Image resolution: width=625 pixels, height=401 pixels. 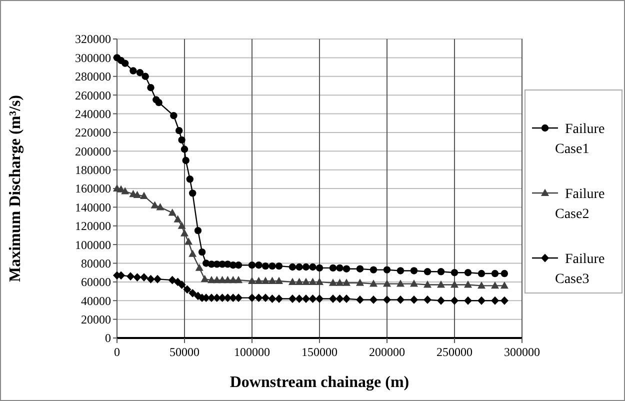 What do you see at coordinates (96, 263) in the screenshot?
I see `y-tick-label: 80000` at bounding box center [96, 263].